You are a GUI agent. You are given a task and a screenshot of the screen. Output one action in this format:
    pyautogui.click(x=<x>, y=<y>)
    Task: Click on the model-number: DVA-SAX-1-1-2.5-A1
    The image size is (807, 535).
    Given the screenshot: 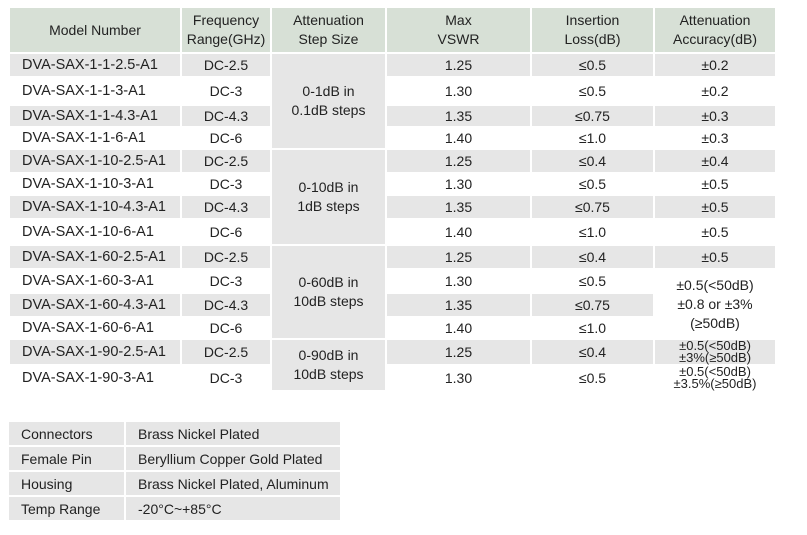 What is the action you would take?
    pyautogui.click(x=95, y=65)
    